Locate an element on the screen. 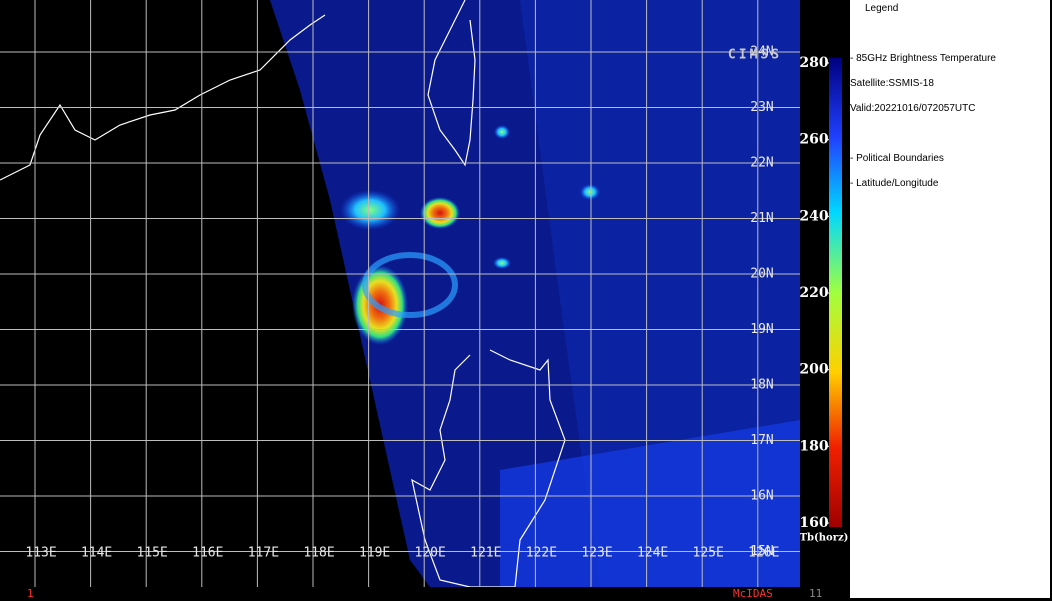 This screenshot has height=601, width=1052. latitude-label: 15N is located at coordinates (761, 551).